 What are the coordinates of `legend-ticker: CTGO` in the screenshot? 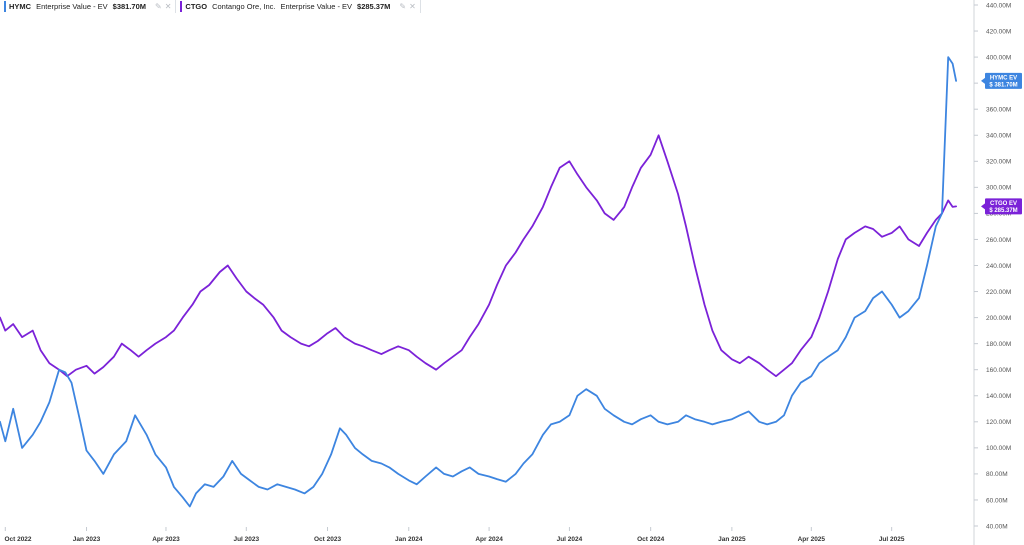 It's located at (196, 6).